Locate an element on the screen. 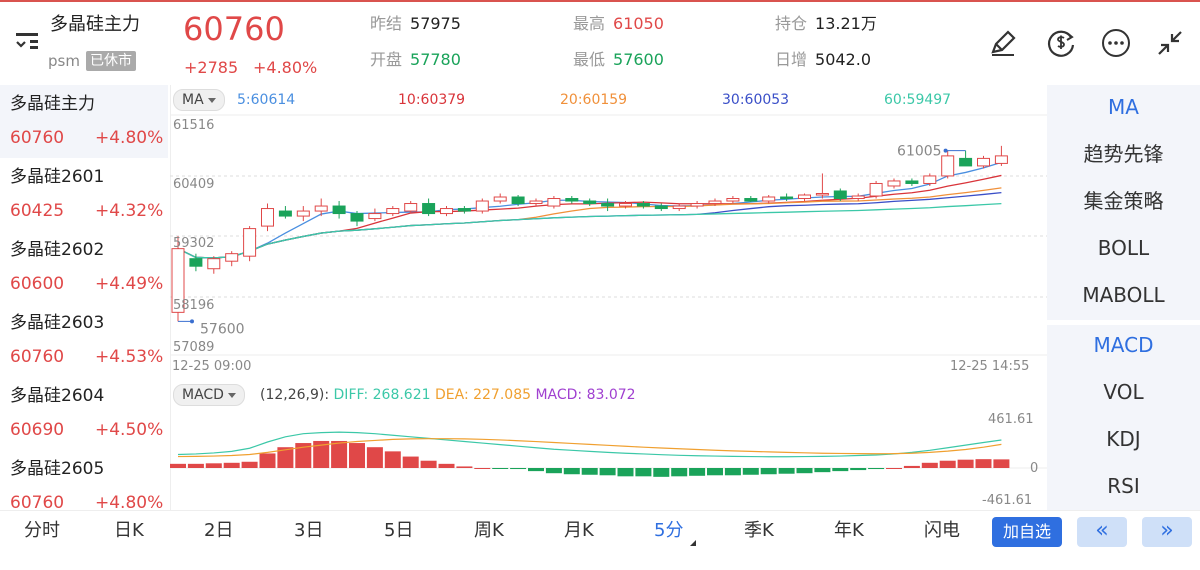 This screenshot has height=570, width=1200. dollar-refresh-icon is located at coordinates (1061, 45).